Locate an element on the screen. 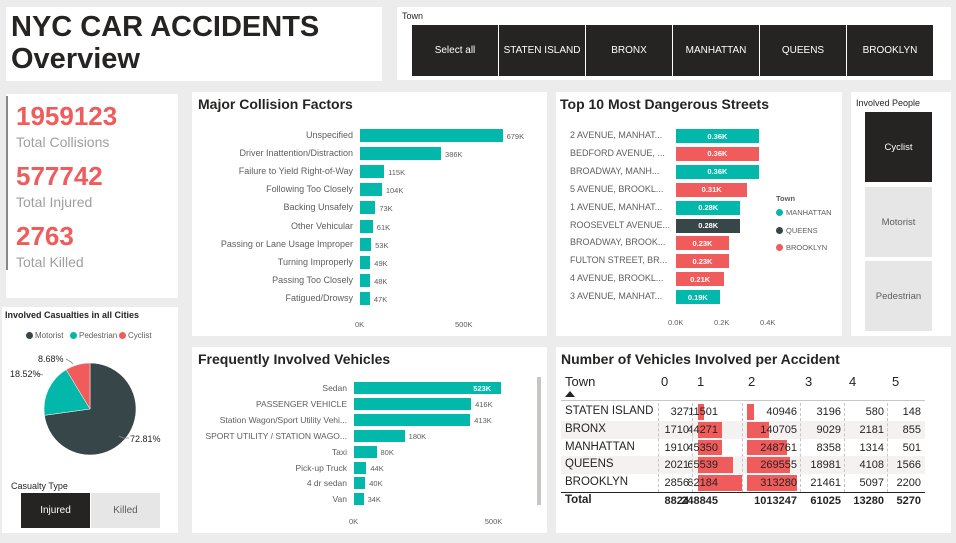  people-button-cyclist: Cyclist is located at coordinates (898, 147).